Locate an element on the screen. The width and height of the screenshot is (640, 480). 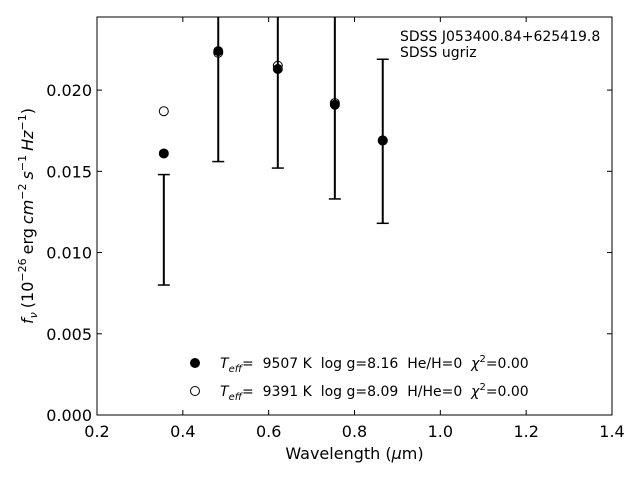
legend-teff-sub-filled: eff is located at coordinates (236, 369).